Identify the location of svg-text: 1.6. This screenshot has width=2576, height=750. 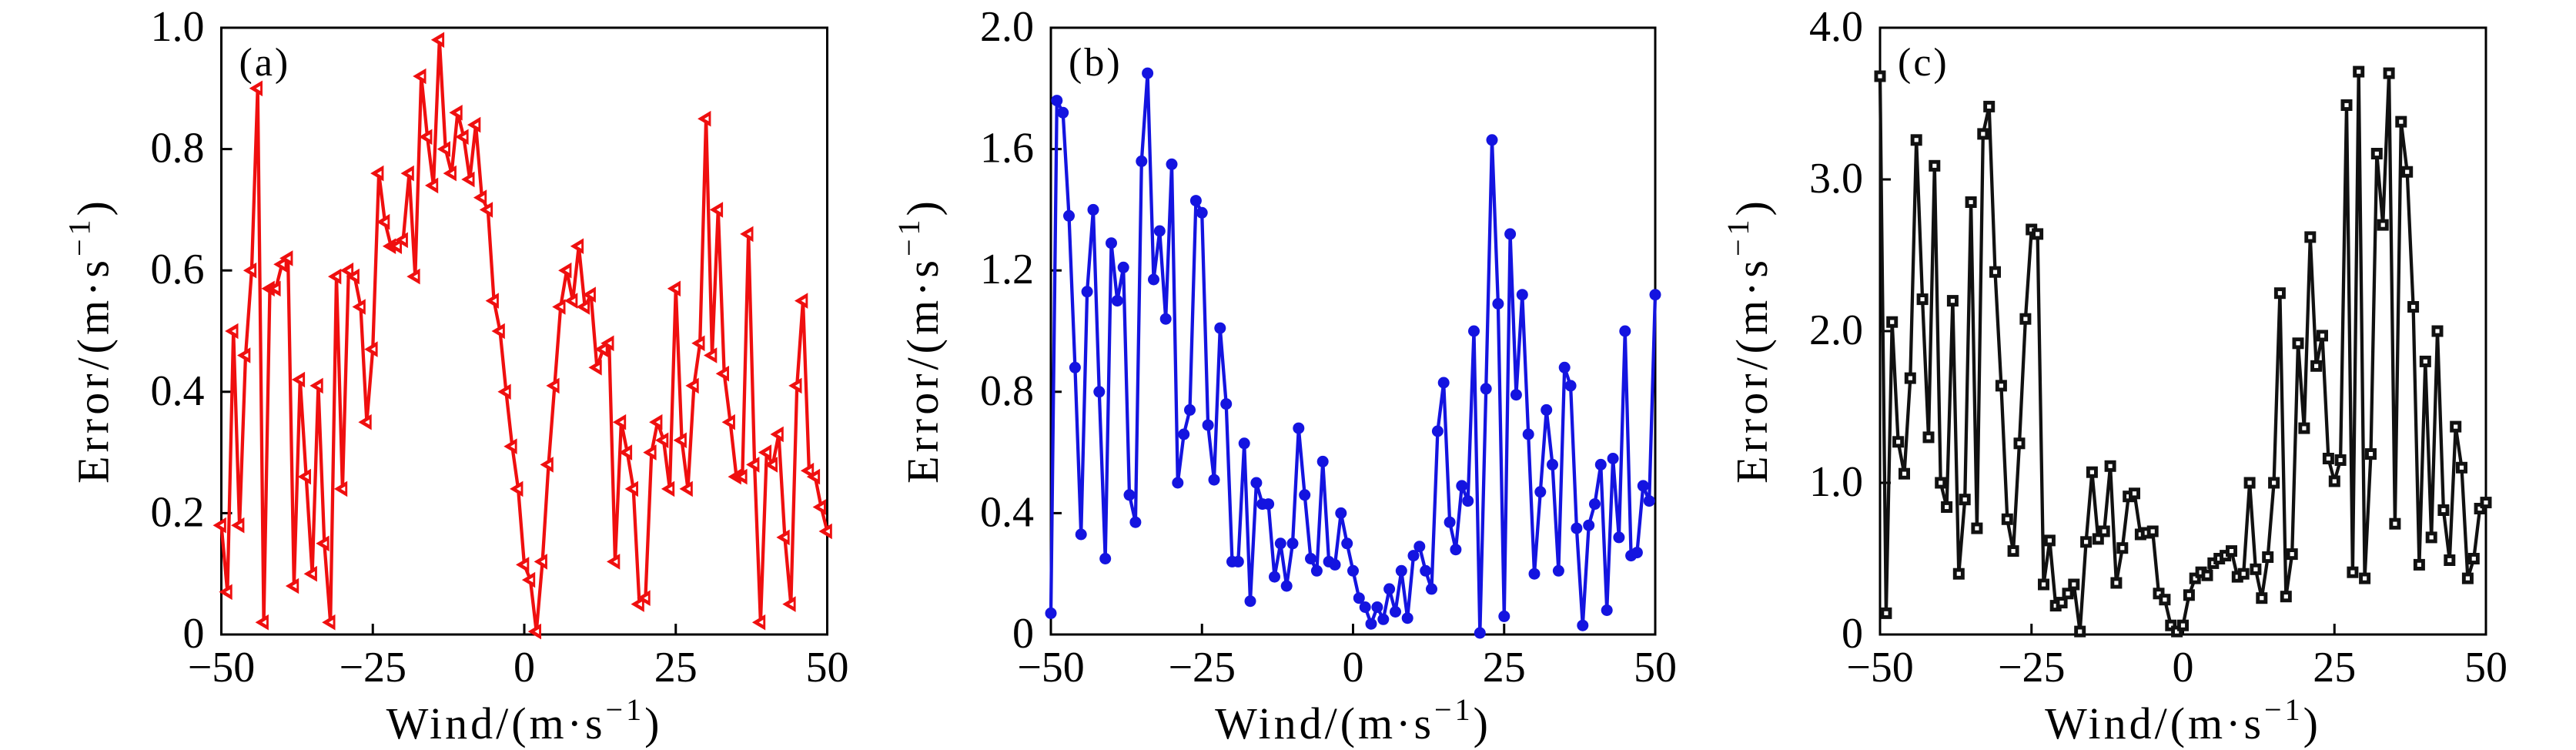
(1007, 148).